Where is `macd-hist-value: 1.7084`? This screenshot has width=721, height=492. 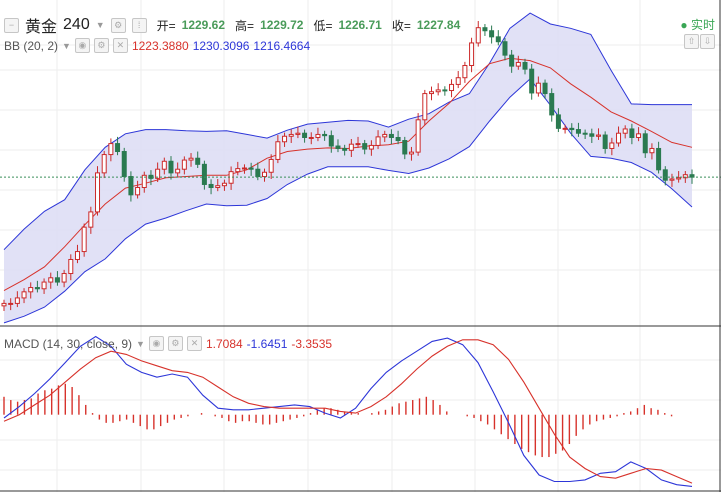 macd-hist-value: 1.7084 is located at coordinates (224, 343).